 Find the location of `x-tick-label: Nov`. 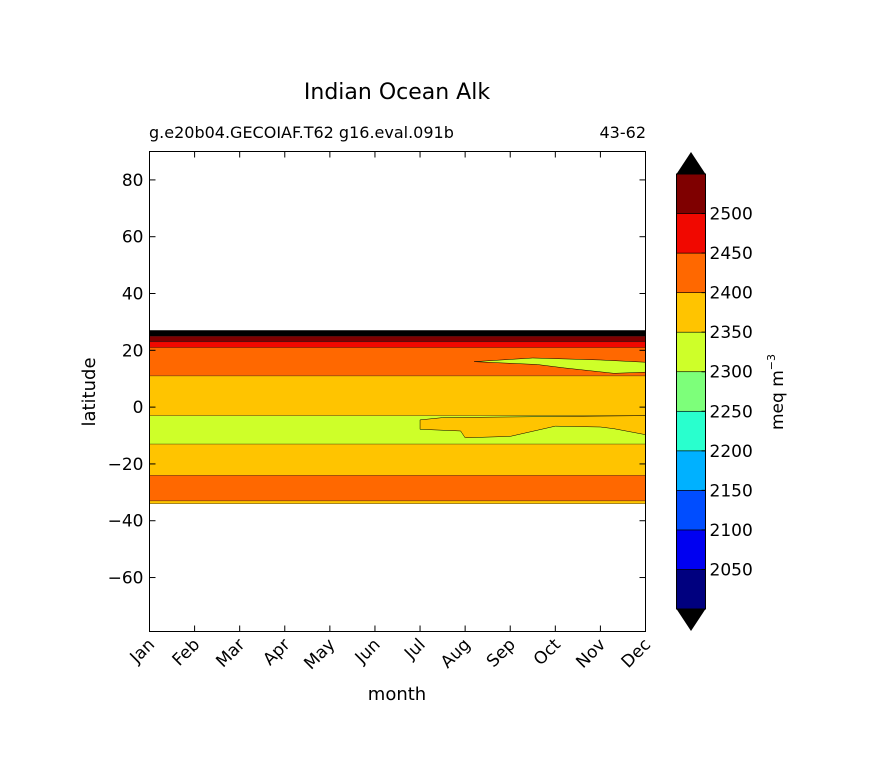

x-tick-label: Nov is located at coordinates (591, 654).